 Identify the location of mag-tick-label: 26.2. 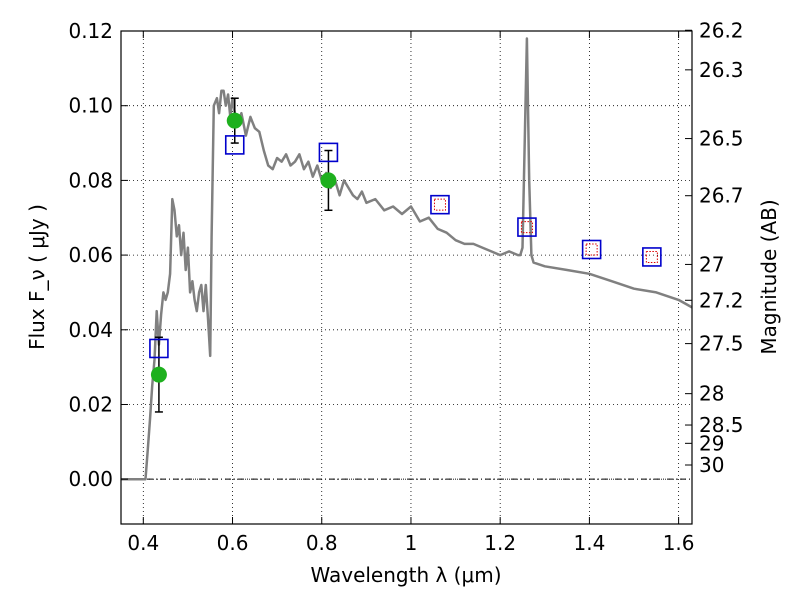
(721, 30).